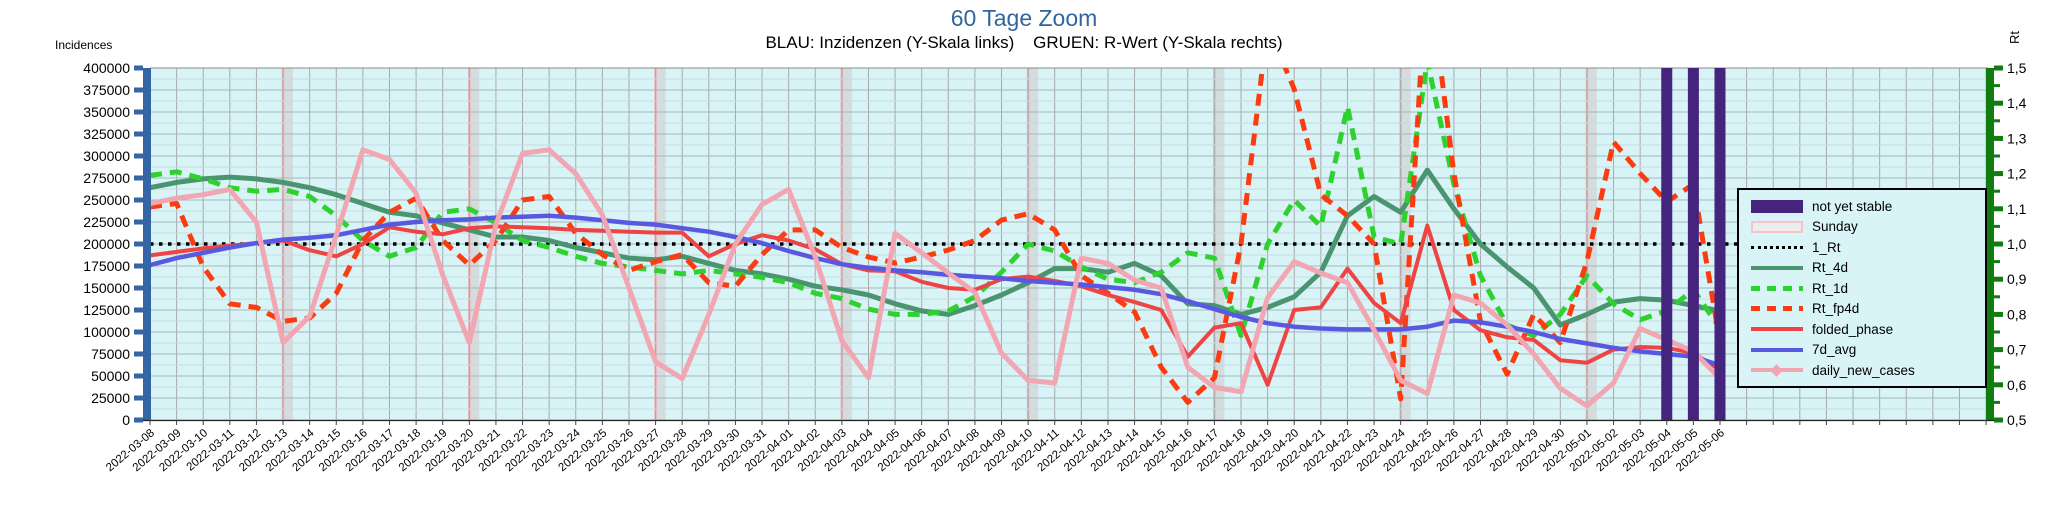 The image size is (2048, 527). I want to click on left-axis-tick-label: 325000, so click(106, 134).